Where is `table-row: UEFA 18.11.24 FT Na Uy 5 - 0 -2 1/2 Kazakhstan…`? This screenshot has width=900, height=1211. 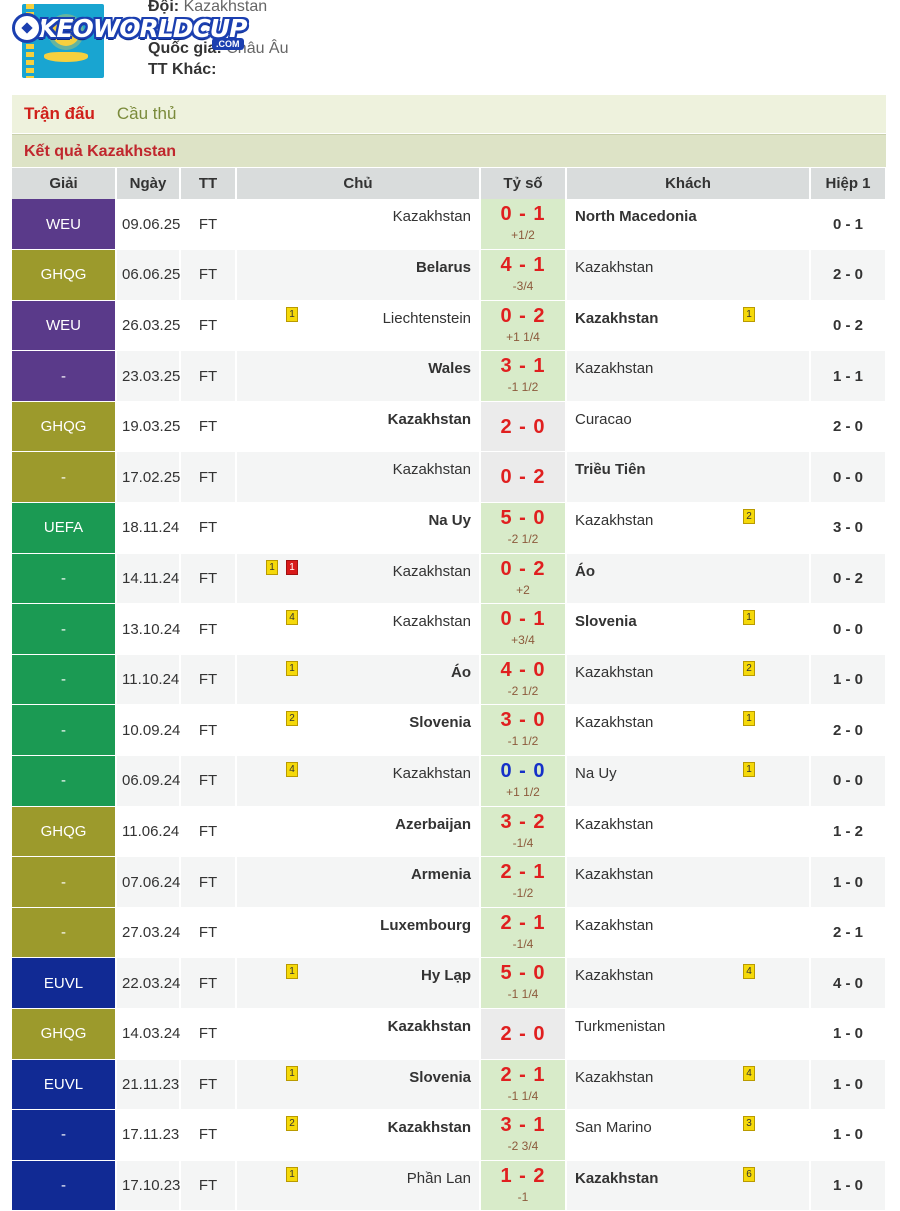
table-row: UEFA 18.11.24 FT Na Uy 5 - 0 -2 1/2 Kazakhstan… is located at coordinates (449, 528).